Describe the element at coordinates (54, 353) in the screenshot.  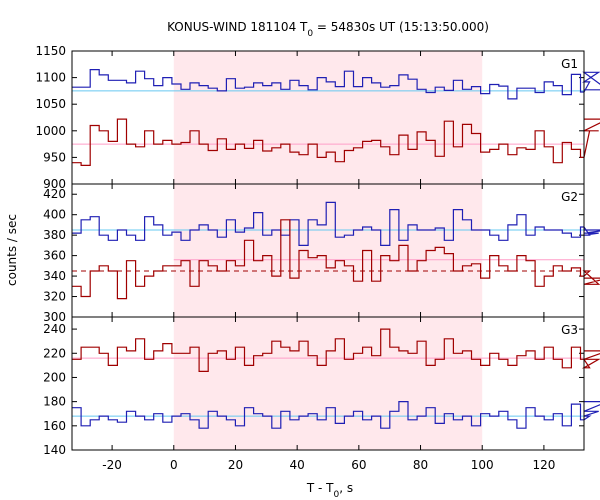
I see `y-tick-label: 220` at that location.